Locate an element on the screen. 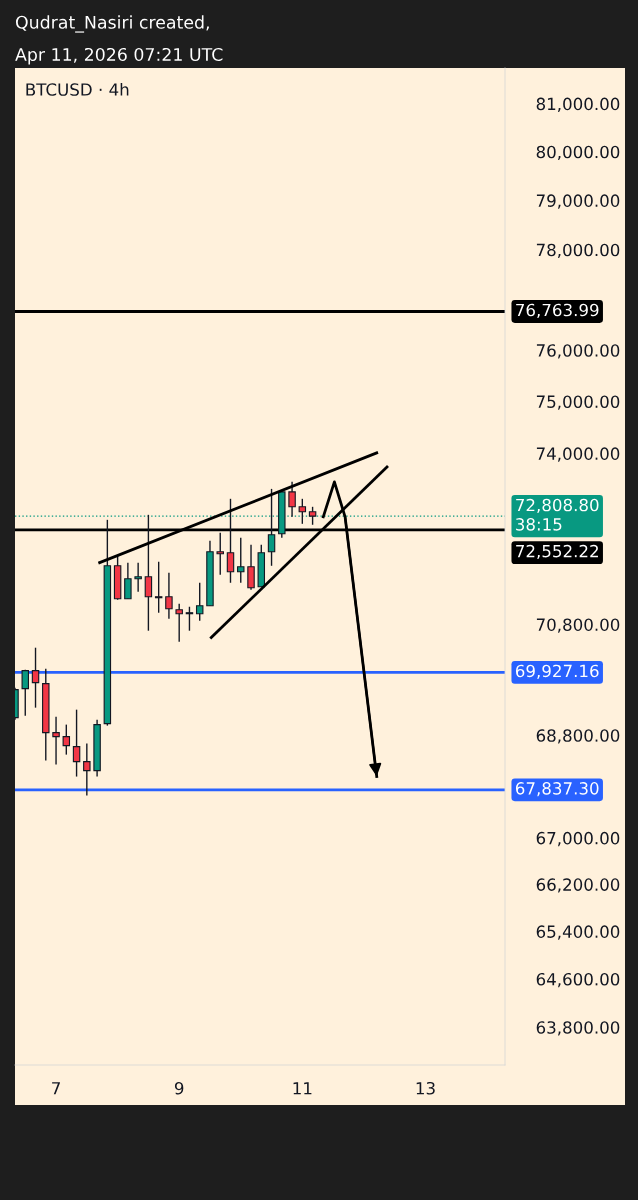  ref-line-label: 69,927.16 is located at coordinates (557, 671).